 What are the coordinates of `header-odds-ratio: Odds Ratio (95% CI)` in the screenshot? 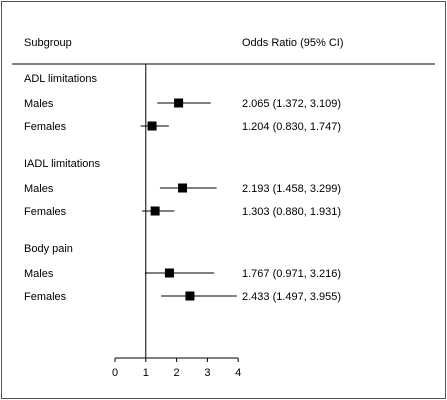 It's located at (292, 43).